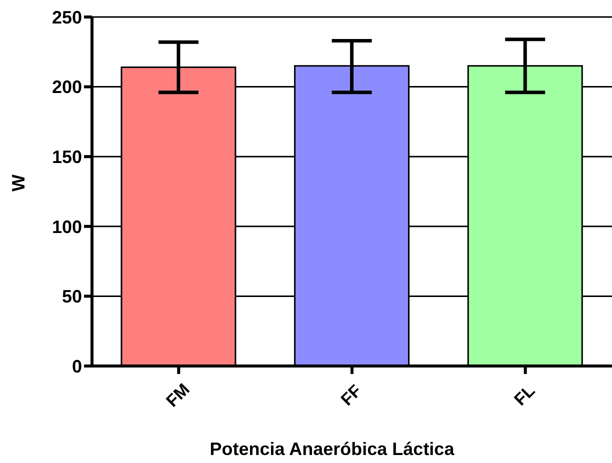  What do you see at coordinates (333, 449) in the screenshot?
I see `x-axis-title: Potencia Anaeróbica Láctica` at bounding box center [333, 449].